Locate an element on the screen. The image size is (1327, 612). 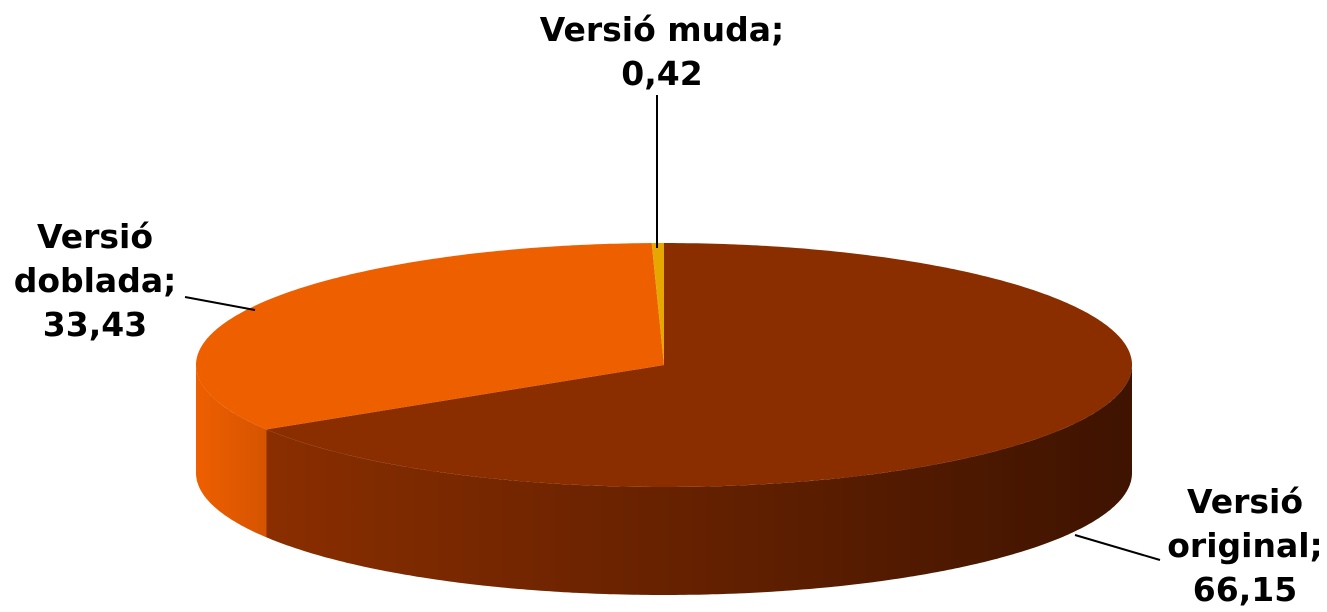
label-category: Versió doblada is located at coordinates (88, 258).